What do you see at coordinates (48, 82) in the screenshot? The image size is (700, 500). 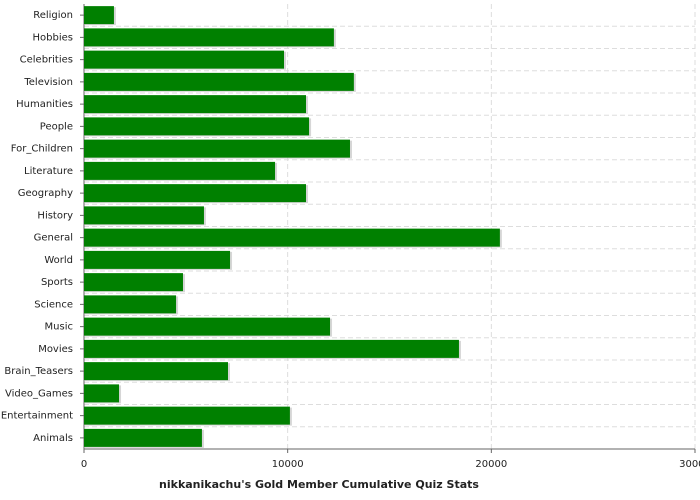 I see `y-tick-label: Television` at bounding box center [48, 82].